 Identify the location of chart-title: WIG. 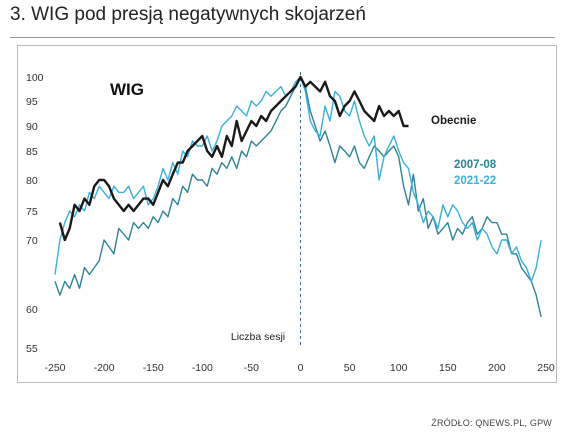
(127, 89).